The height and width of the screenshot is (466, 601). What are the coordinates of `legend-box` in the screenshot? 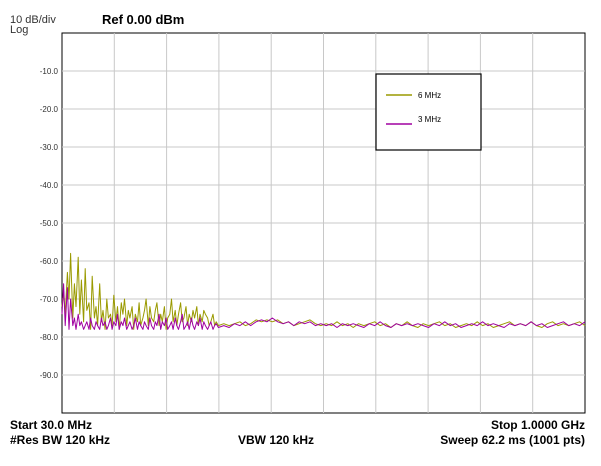 It's located at (428, 112).